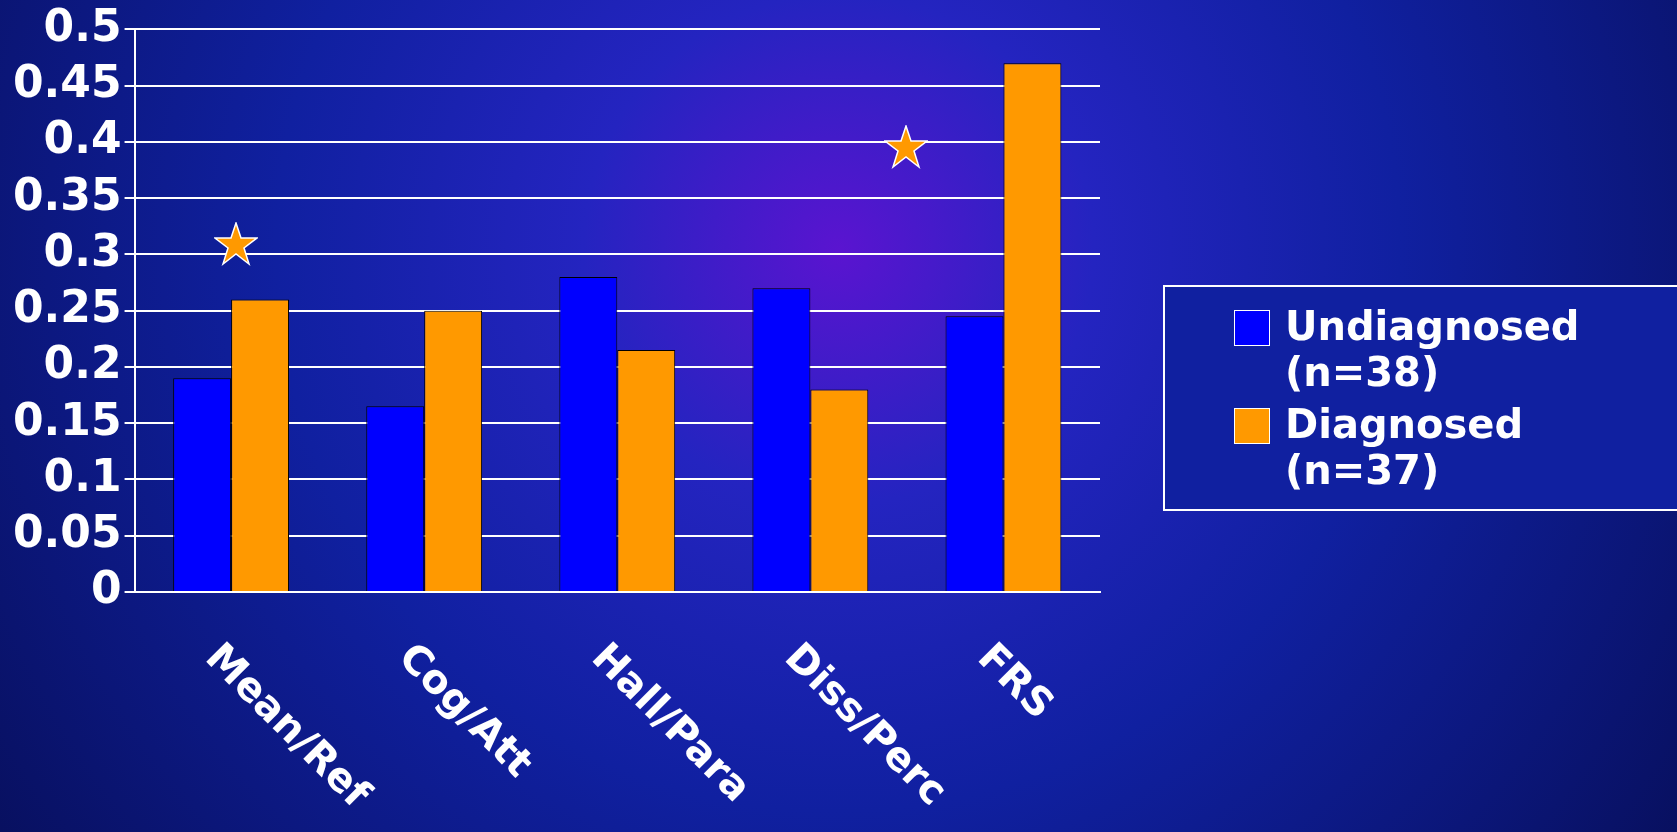  What do you see at coordinates (82, 363) in the screenshot?
I see `y-tick-label: 0.2` at bounding box center [82, 363].